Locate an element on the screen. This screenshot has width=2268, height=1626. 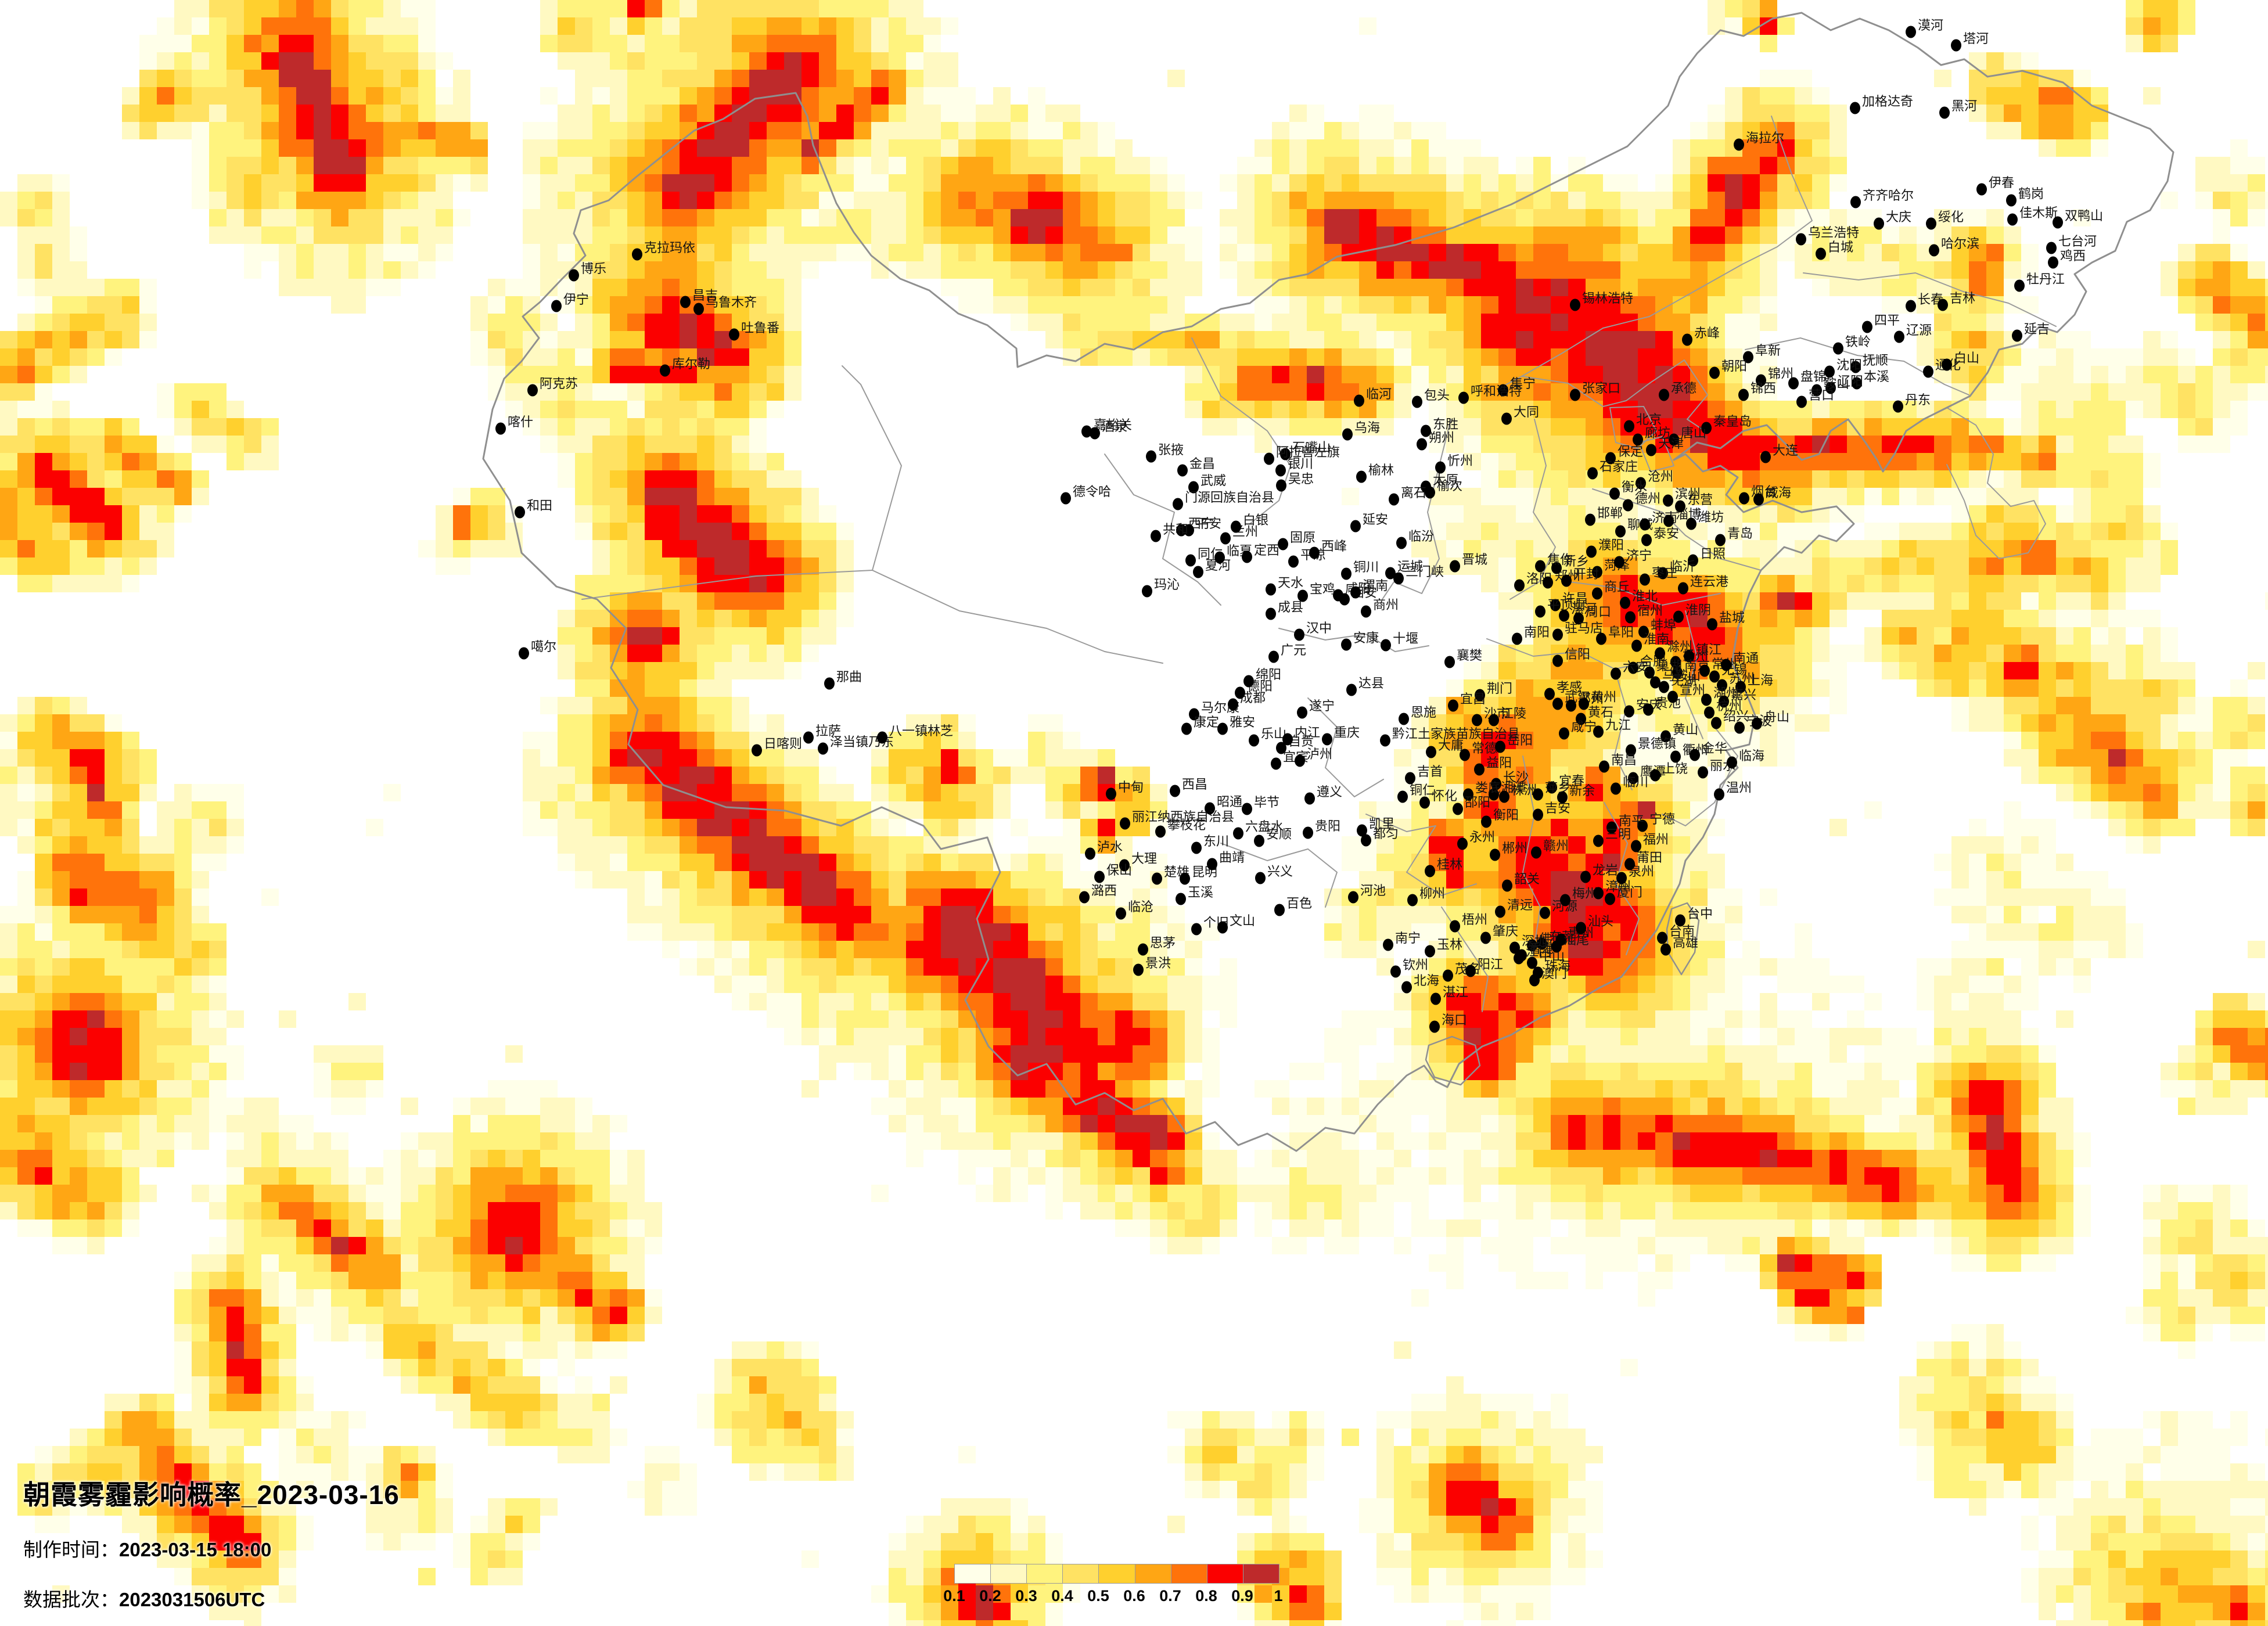
city-label: 锦西 is located at coordinates (1763, 388).